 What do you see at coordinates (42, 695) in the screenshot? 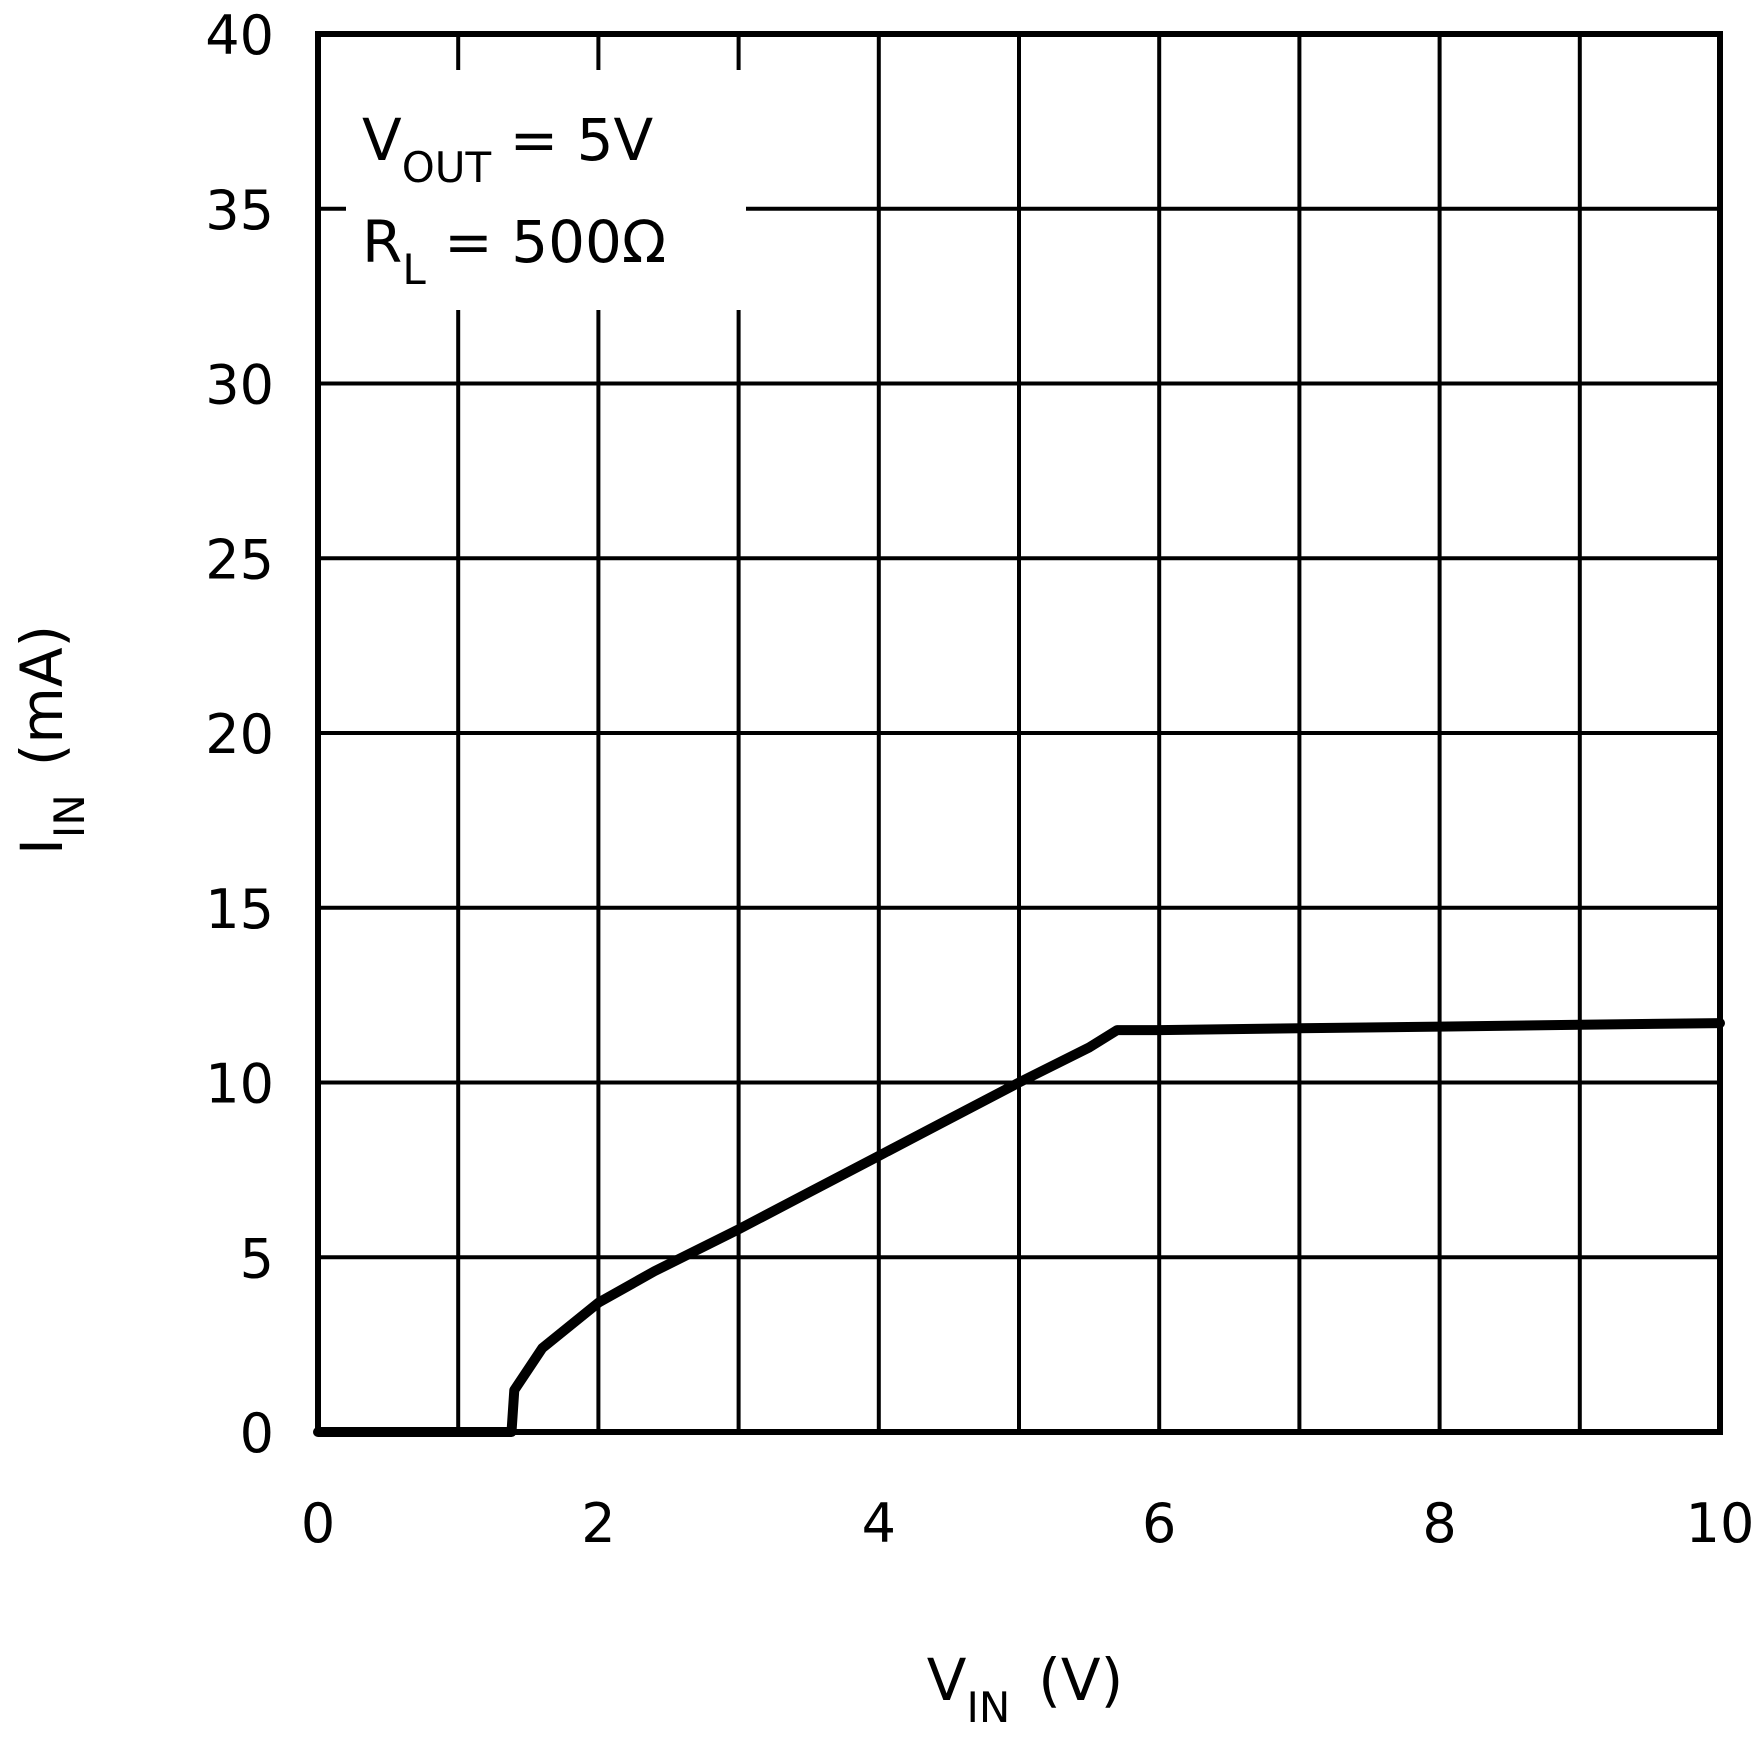
I see `y-axis-title-unit: (mA)` at bounding box center [42, 695].